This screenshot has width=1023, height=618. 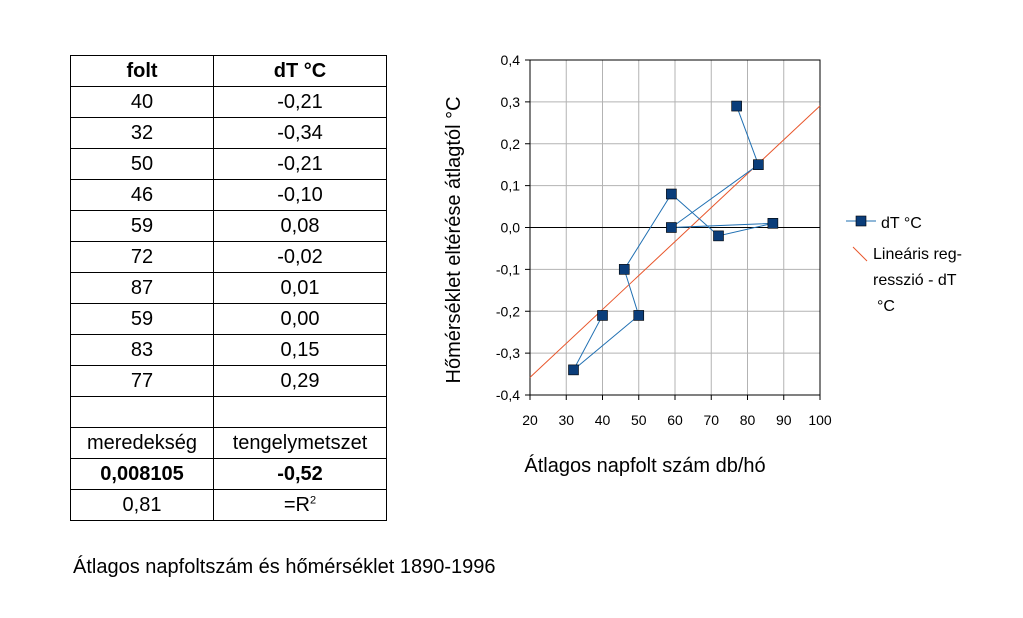 I want to click on r2-row: 0,81 =R2, so click(x=228, y=505).